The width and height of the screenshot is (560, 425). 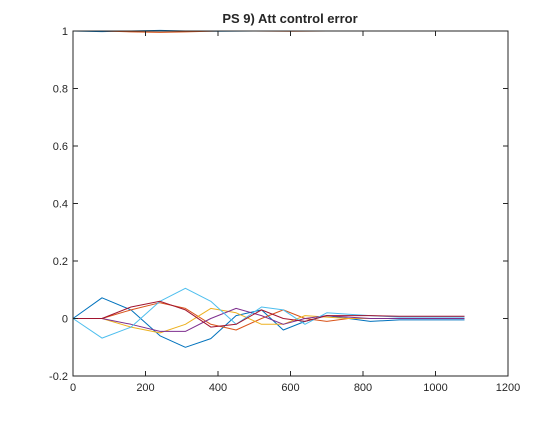 What do you see at coordinates (435, 388) in the screenshot?
I see `x-tick-label: 1000` at bounding box center [435, 388].